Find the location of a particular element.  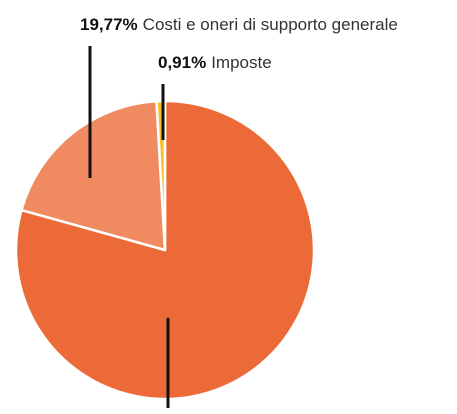

slice-name-imposte: Imposte is located at coordinates (241, 62).